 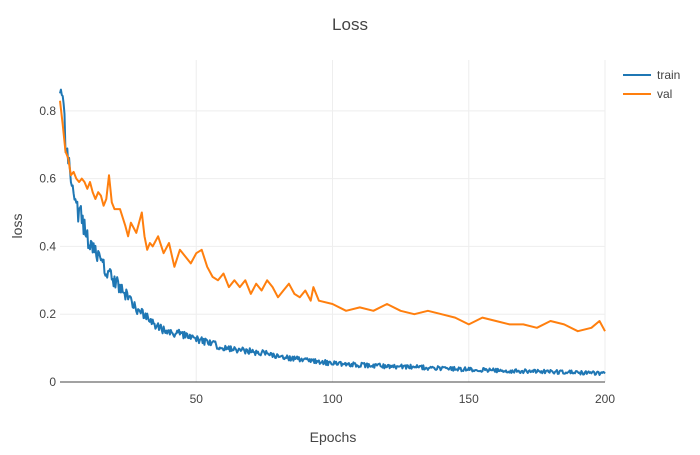 I want to click on y-tick-label: 0.2, so click(x=47, y=314).